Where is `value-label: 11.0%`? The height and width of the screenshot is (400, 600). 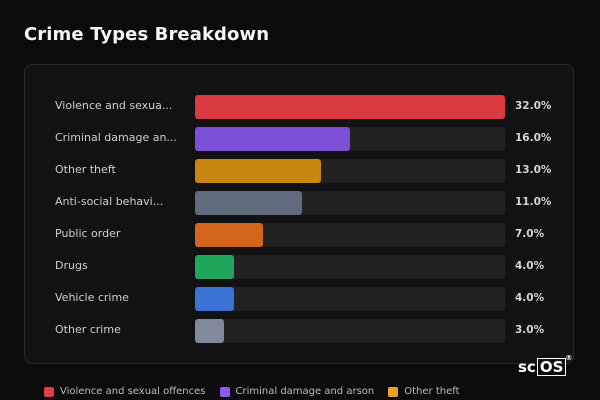
value-label: 11.0% is located at coordinates (533, 202).